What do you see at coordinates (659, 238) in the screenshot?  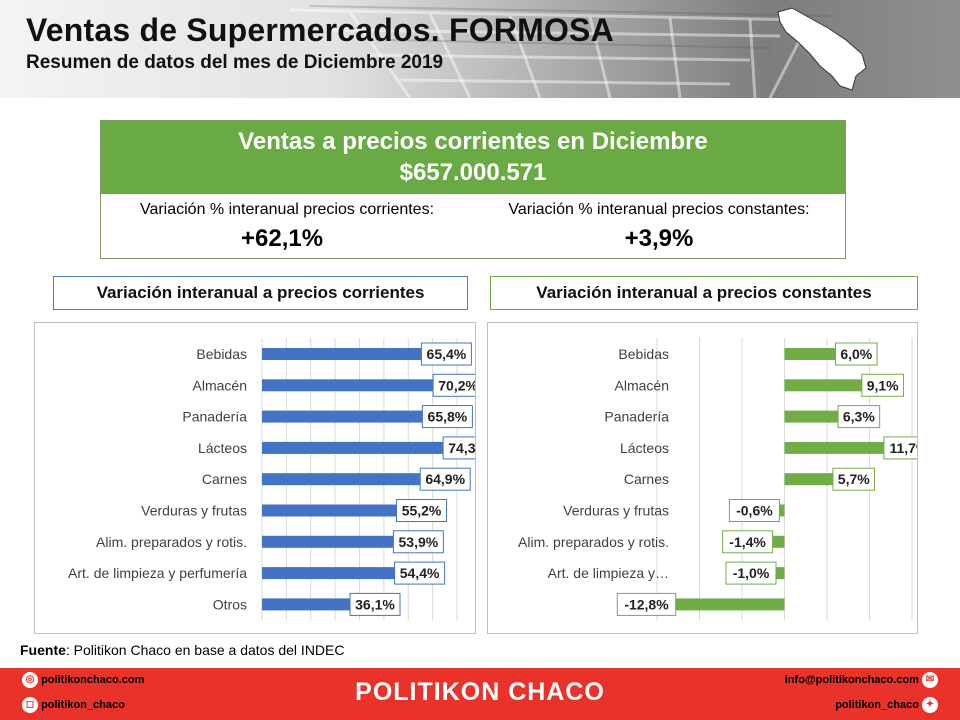 I see `constant-prices-value: +3,9%` at bounding box center [659, 238].